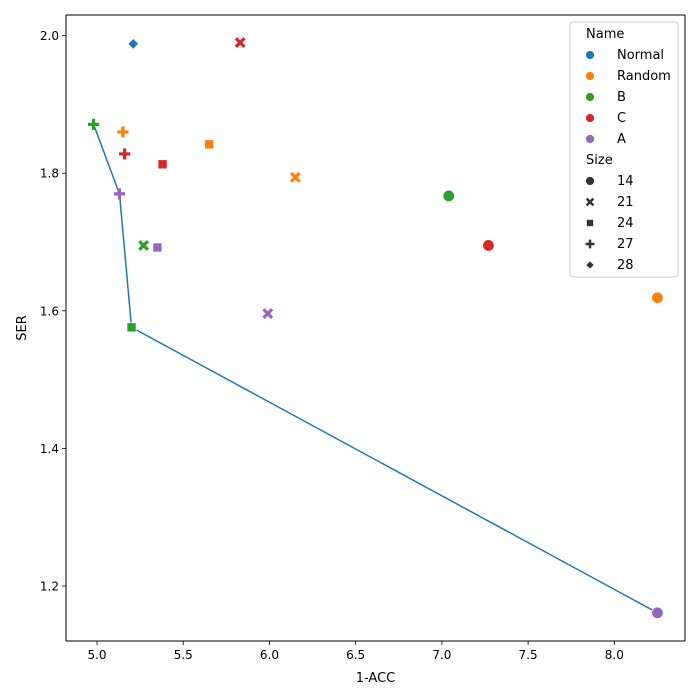 This screenshot has width=700, height=700. I want to click on legend-marker-normal, so click(590, 55).